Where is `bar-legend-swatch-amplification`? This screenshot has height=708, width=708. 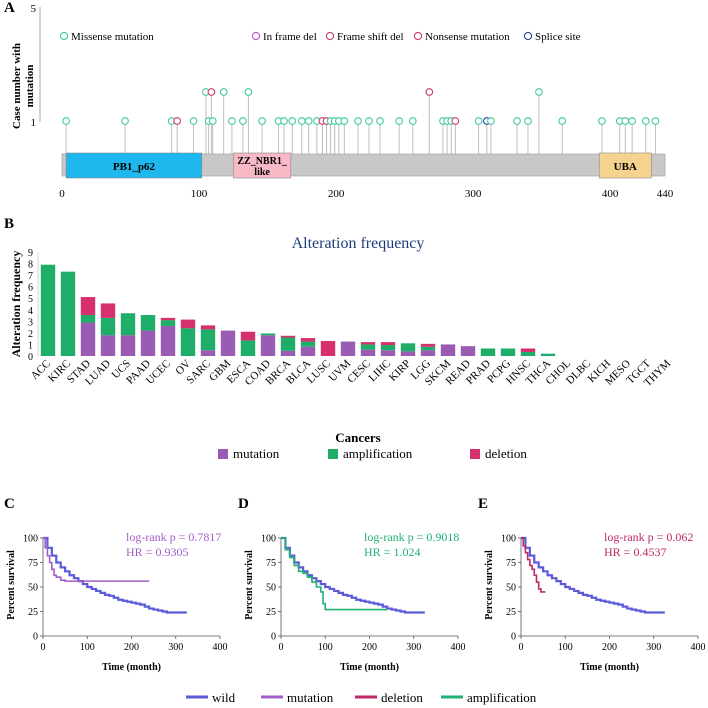
bar-legend-swatch-amplification is located at coordinates (333, 454).